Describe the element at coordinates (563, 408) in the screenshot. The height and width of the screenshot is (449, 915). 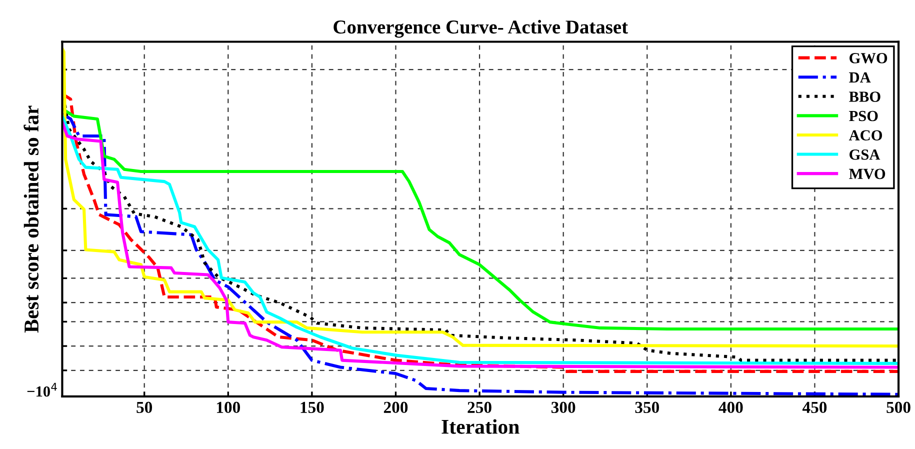
I see `x-tick-label: 300` at that location.